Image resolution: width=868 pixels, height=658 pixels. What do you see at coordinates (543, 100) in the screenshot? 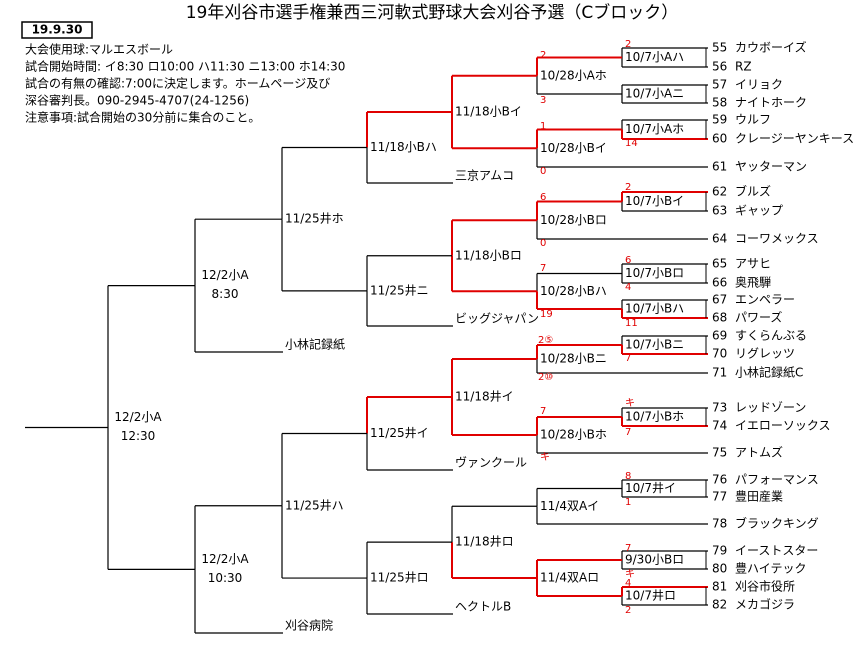
I see `score: 3` at bounding box center [543, 100].